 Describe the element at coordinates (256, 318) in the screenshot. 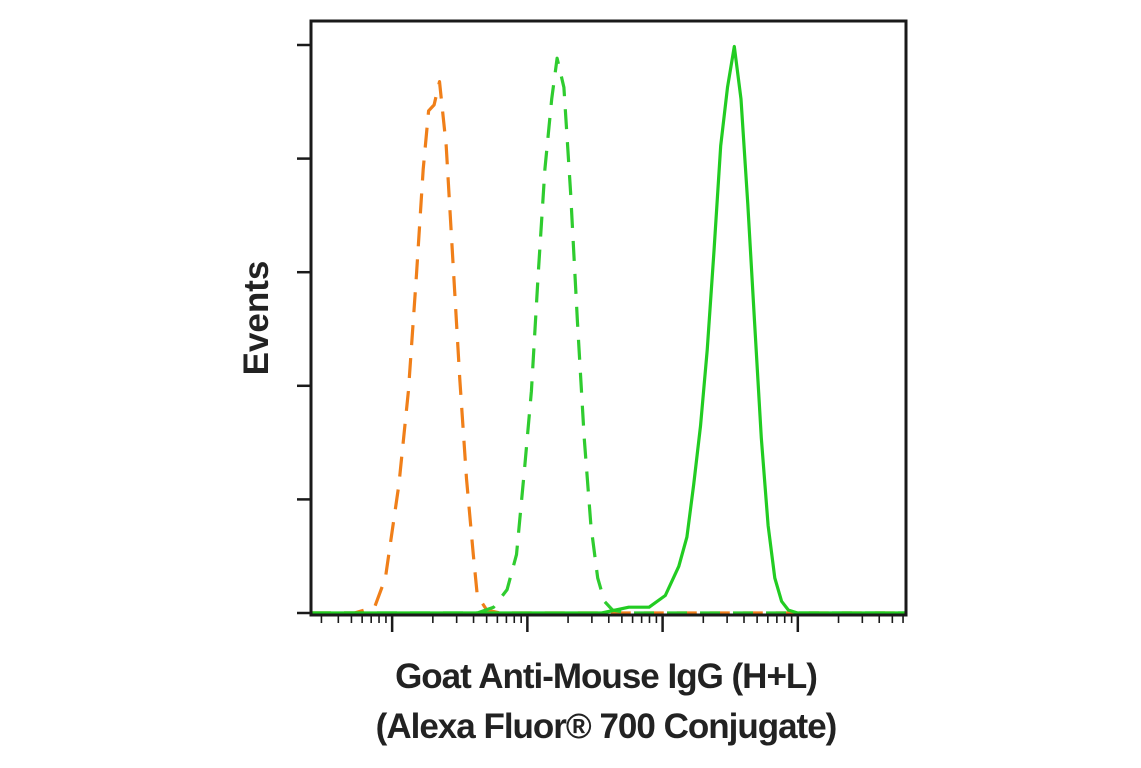

I see `y-axis-label: Events` at that location.